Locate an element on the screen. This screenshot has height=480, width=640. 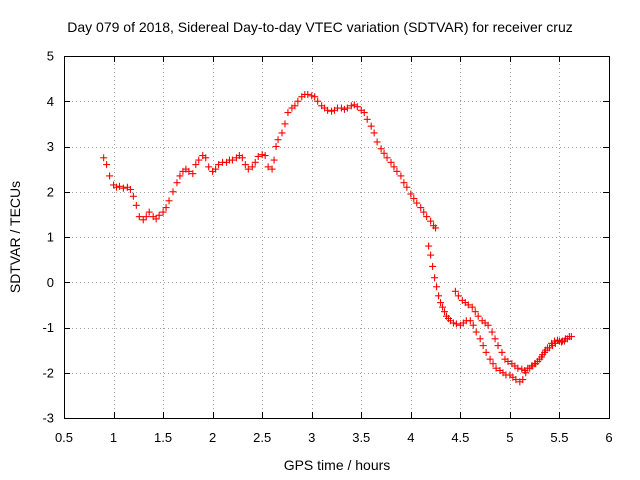
x-axis-label: GPS time / hours is located at coordinates (337, 465).